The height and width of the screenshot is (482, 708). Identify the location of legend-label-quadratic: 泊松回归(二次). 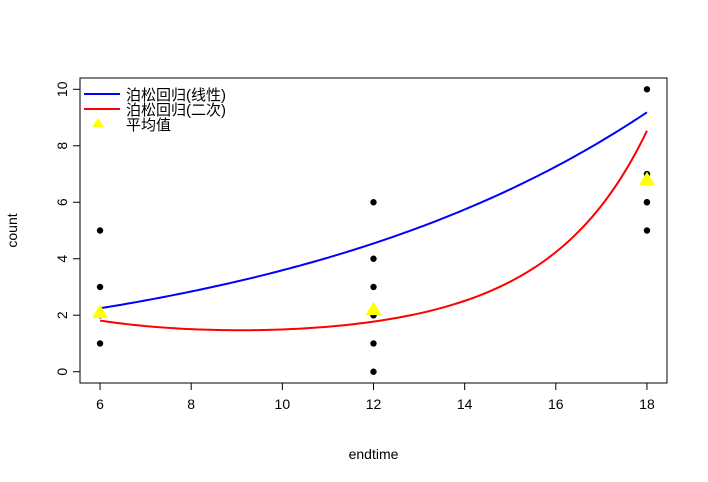
(176, 110).